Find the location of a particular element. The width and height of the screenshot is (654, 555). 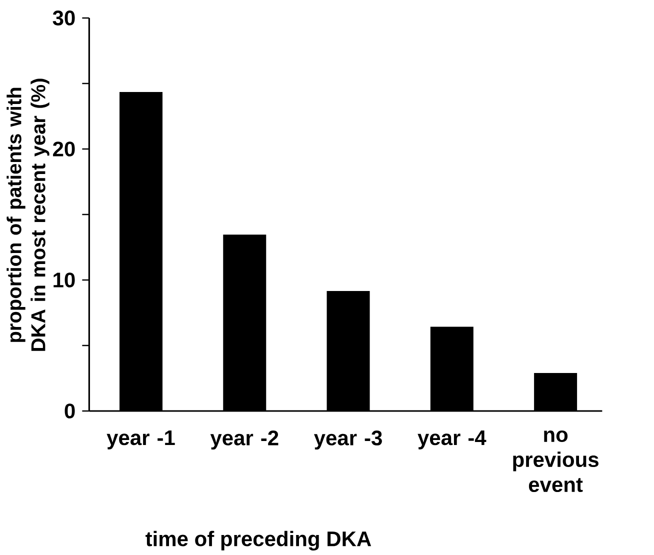

x-axis-title: time of preceding DKA is located at coordinates (259, 540).